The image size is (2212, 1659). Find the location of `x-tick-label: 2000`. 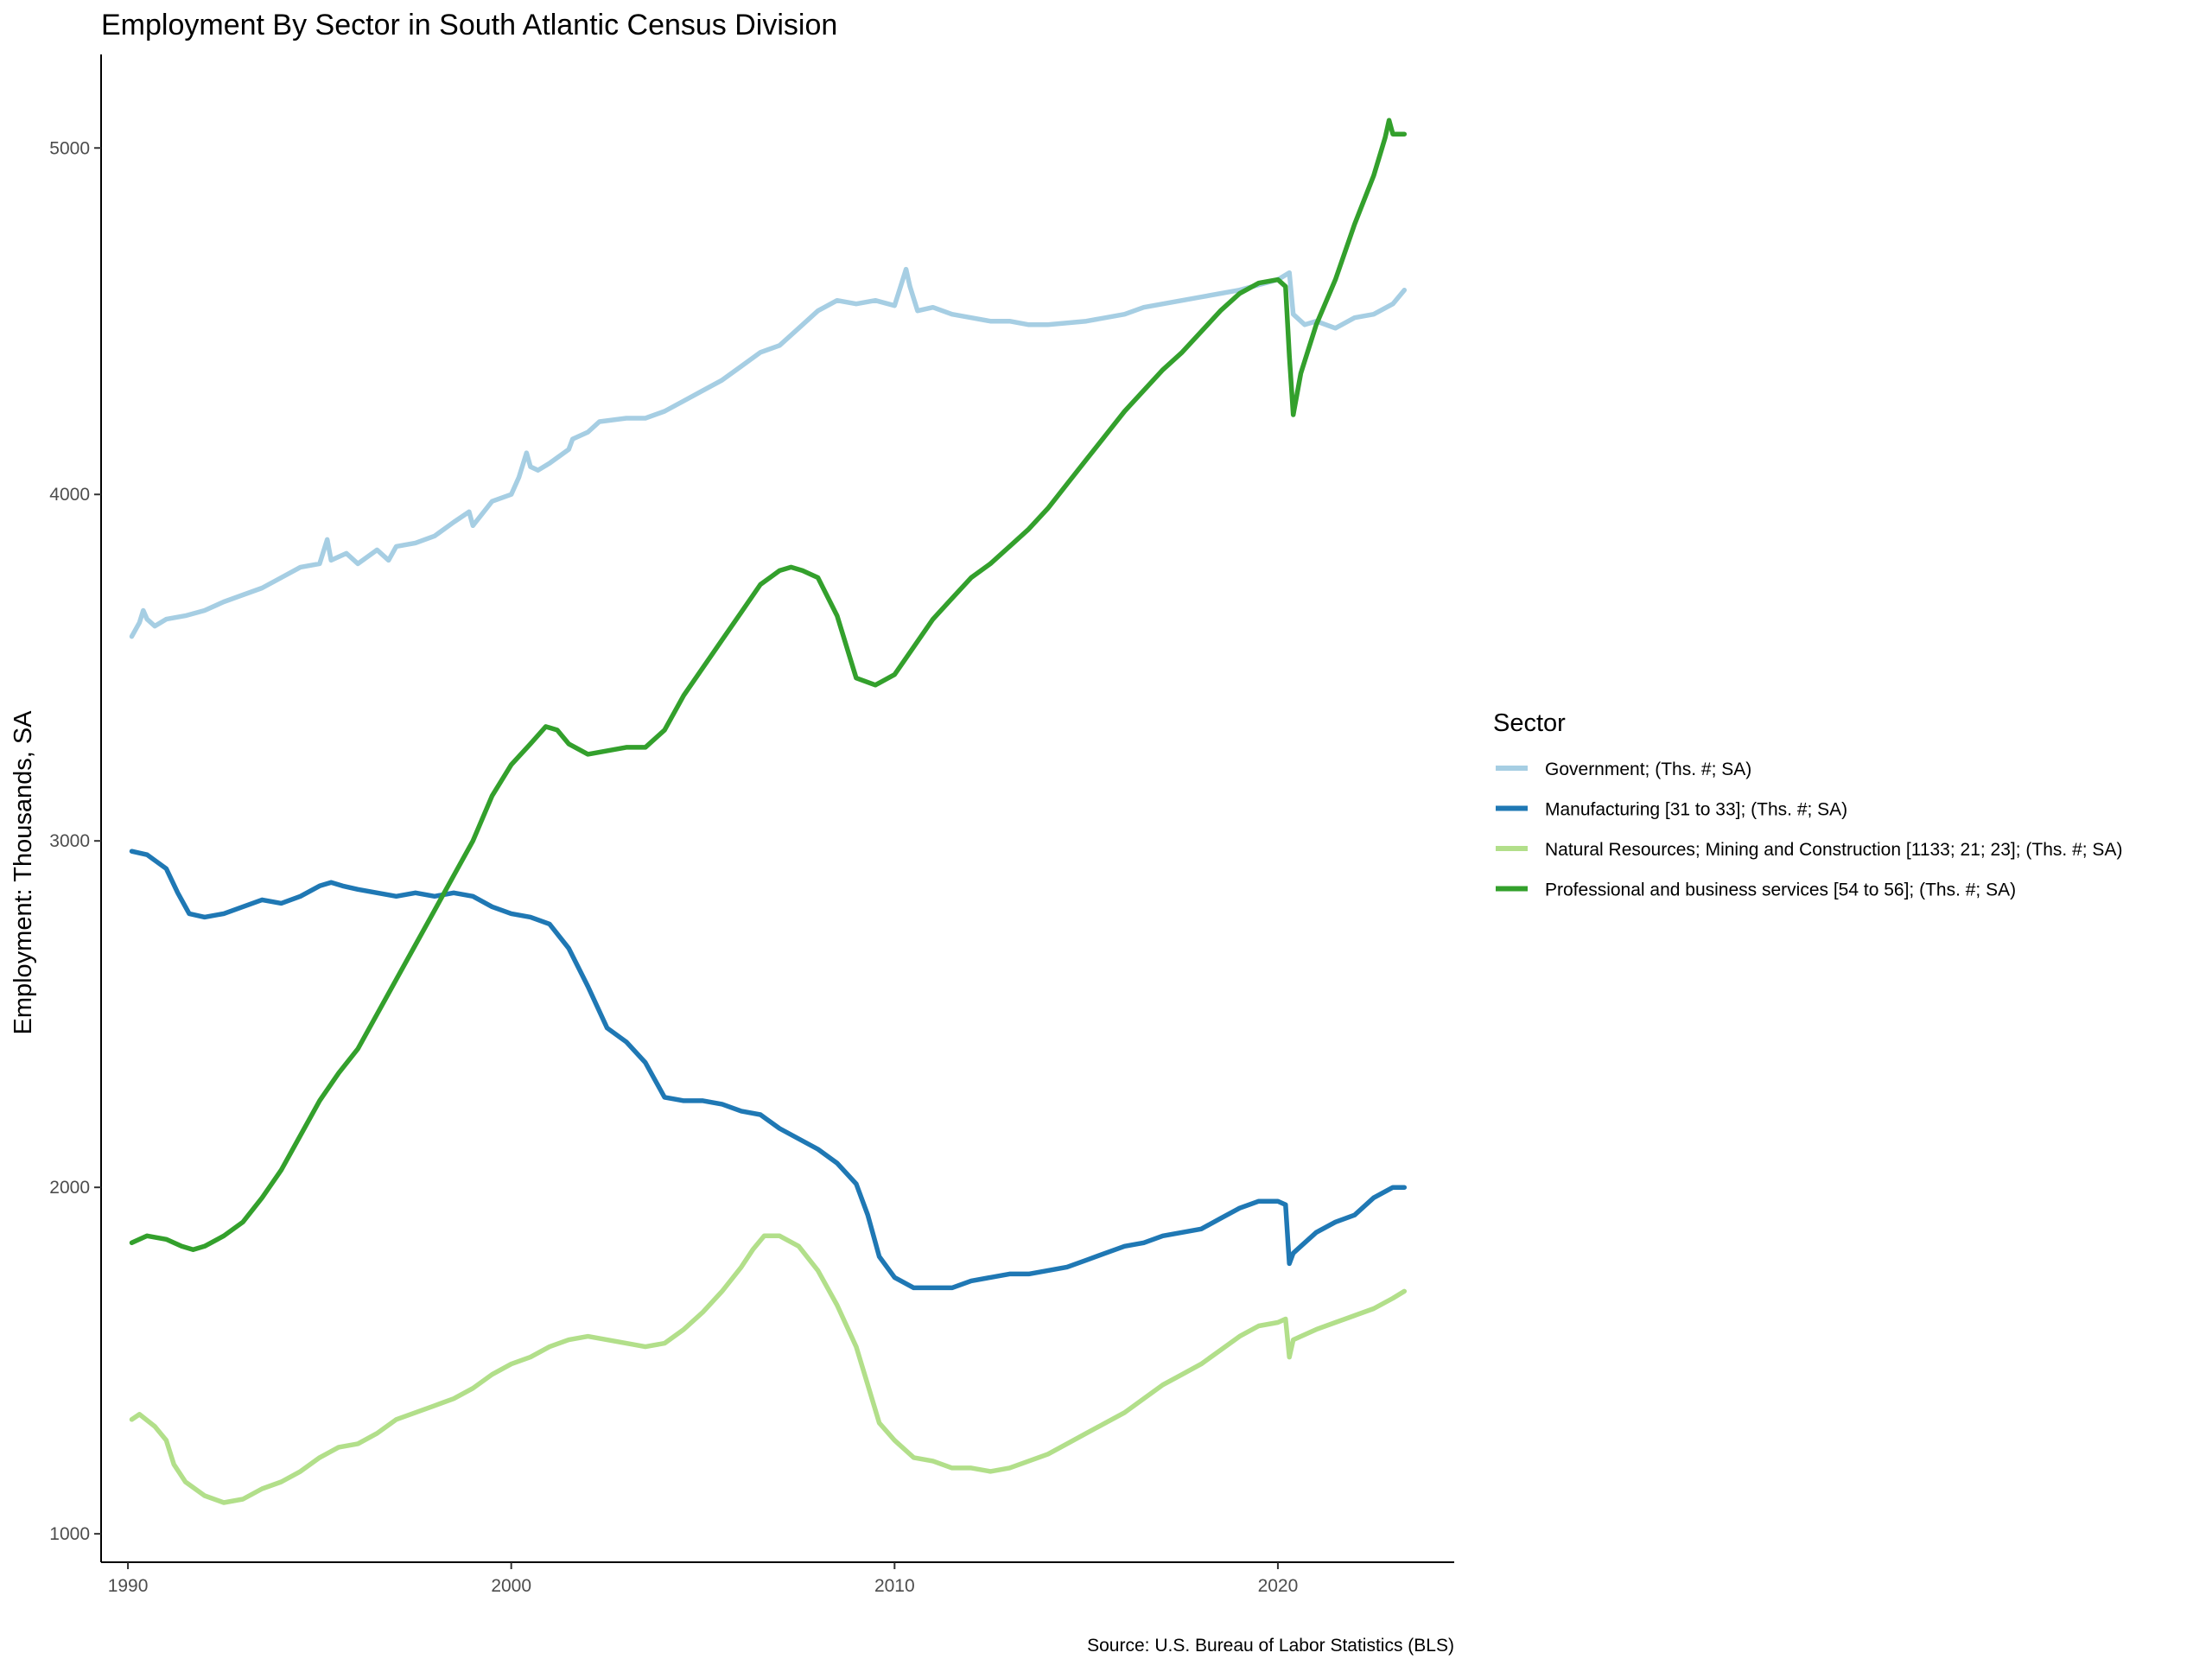

x-tick-label: 2000 is located at coordinates (511, 1586).